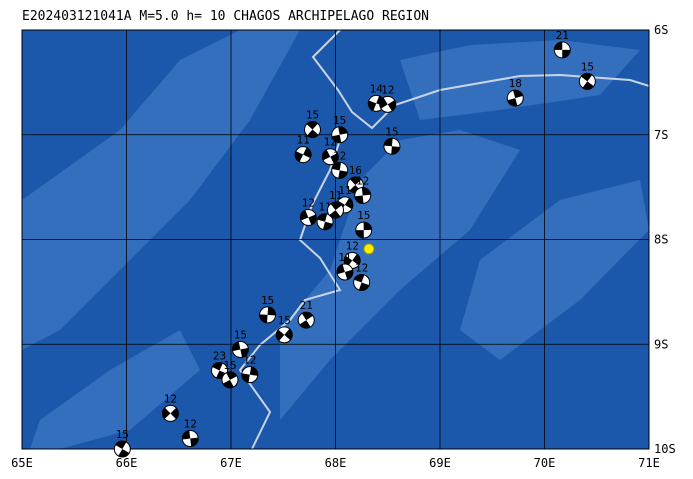 This screenshot has width=693, height=479. Describe the element at coordinates (369, 249) in the screenshot. I see `epicenter` at that location.